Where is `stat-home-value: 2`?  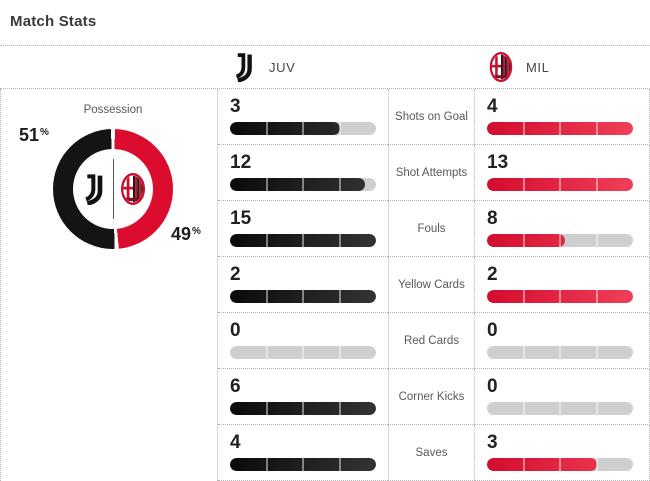 stat-home-value: 2 is located at coordinates (235, 274).